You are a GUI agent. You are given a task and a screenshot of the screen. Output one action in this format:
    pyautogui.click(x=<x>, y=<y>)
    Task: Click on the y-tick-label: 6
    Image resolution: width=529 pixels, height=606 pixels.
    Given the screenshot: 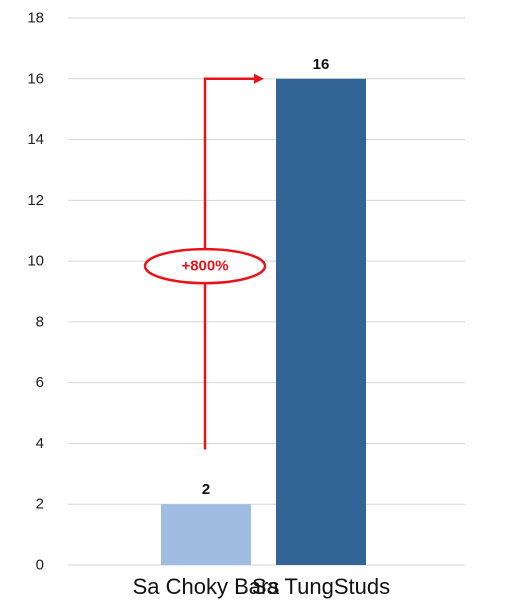 What is the action you would take?
    pyautogui.click(x=40, y=382)
    